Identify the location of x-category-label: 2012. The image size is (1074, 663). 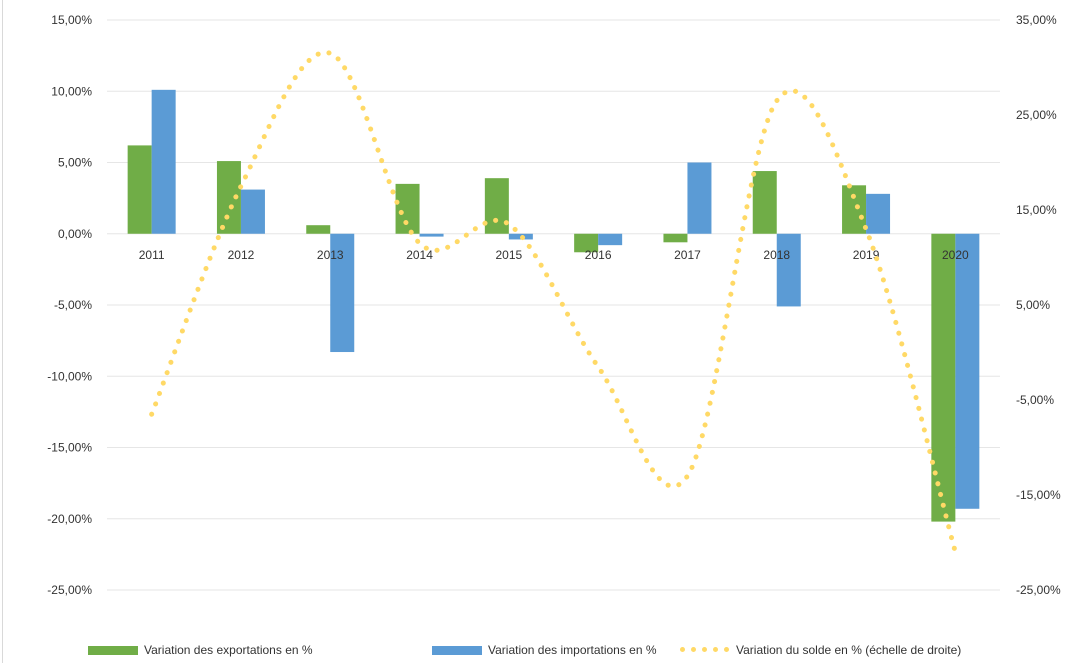
(241, 255).